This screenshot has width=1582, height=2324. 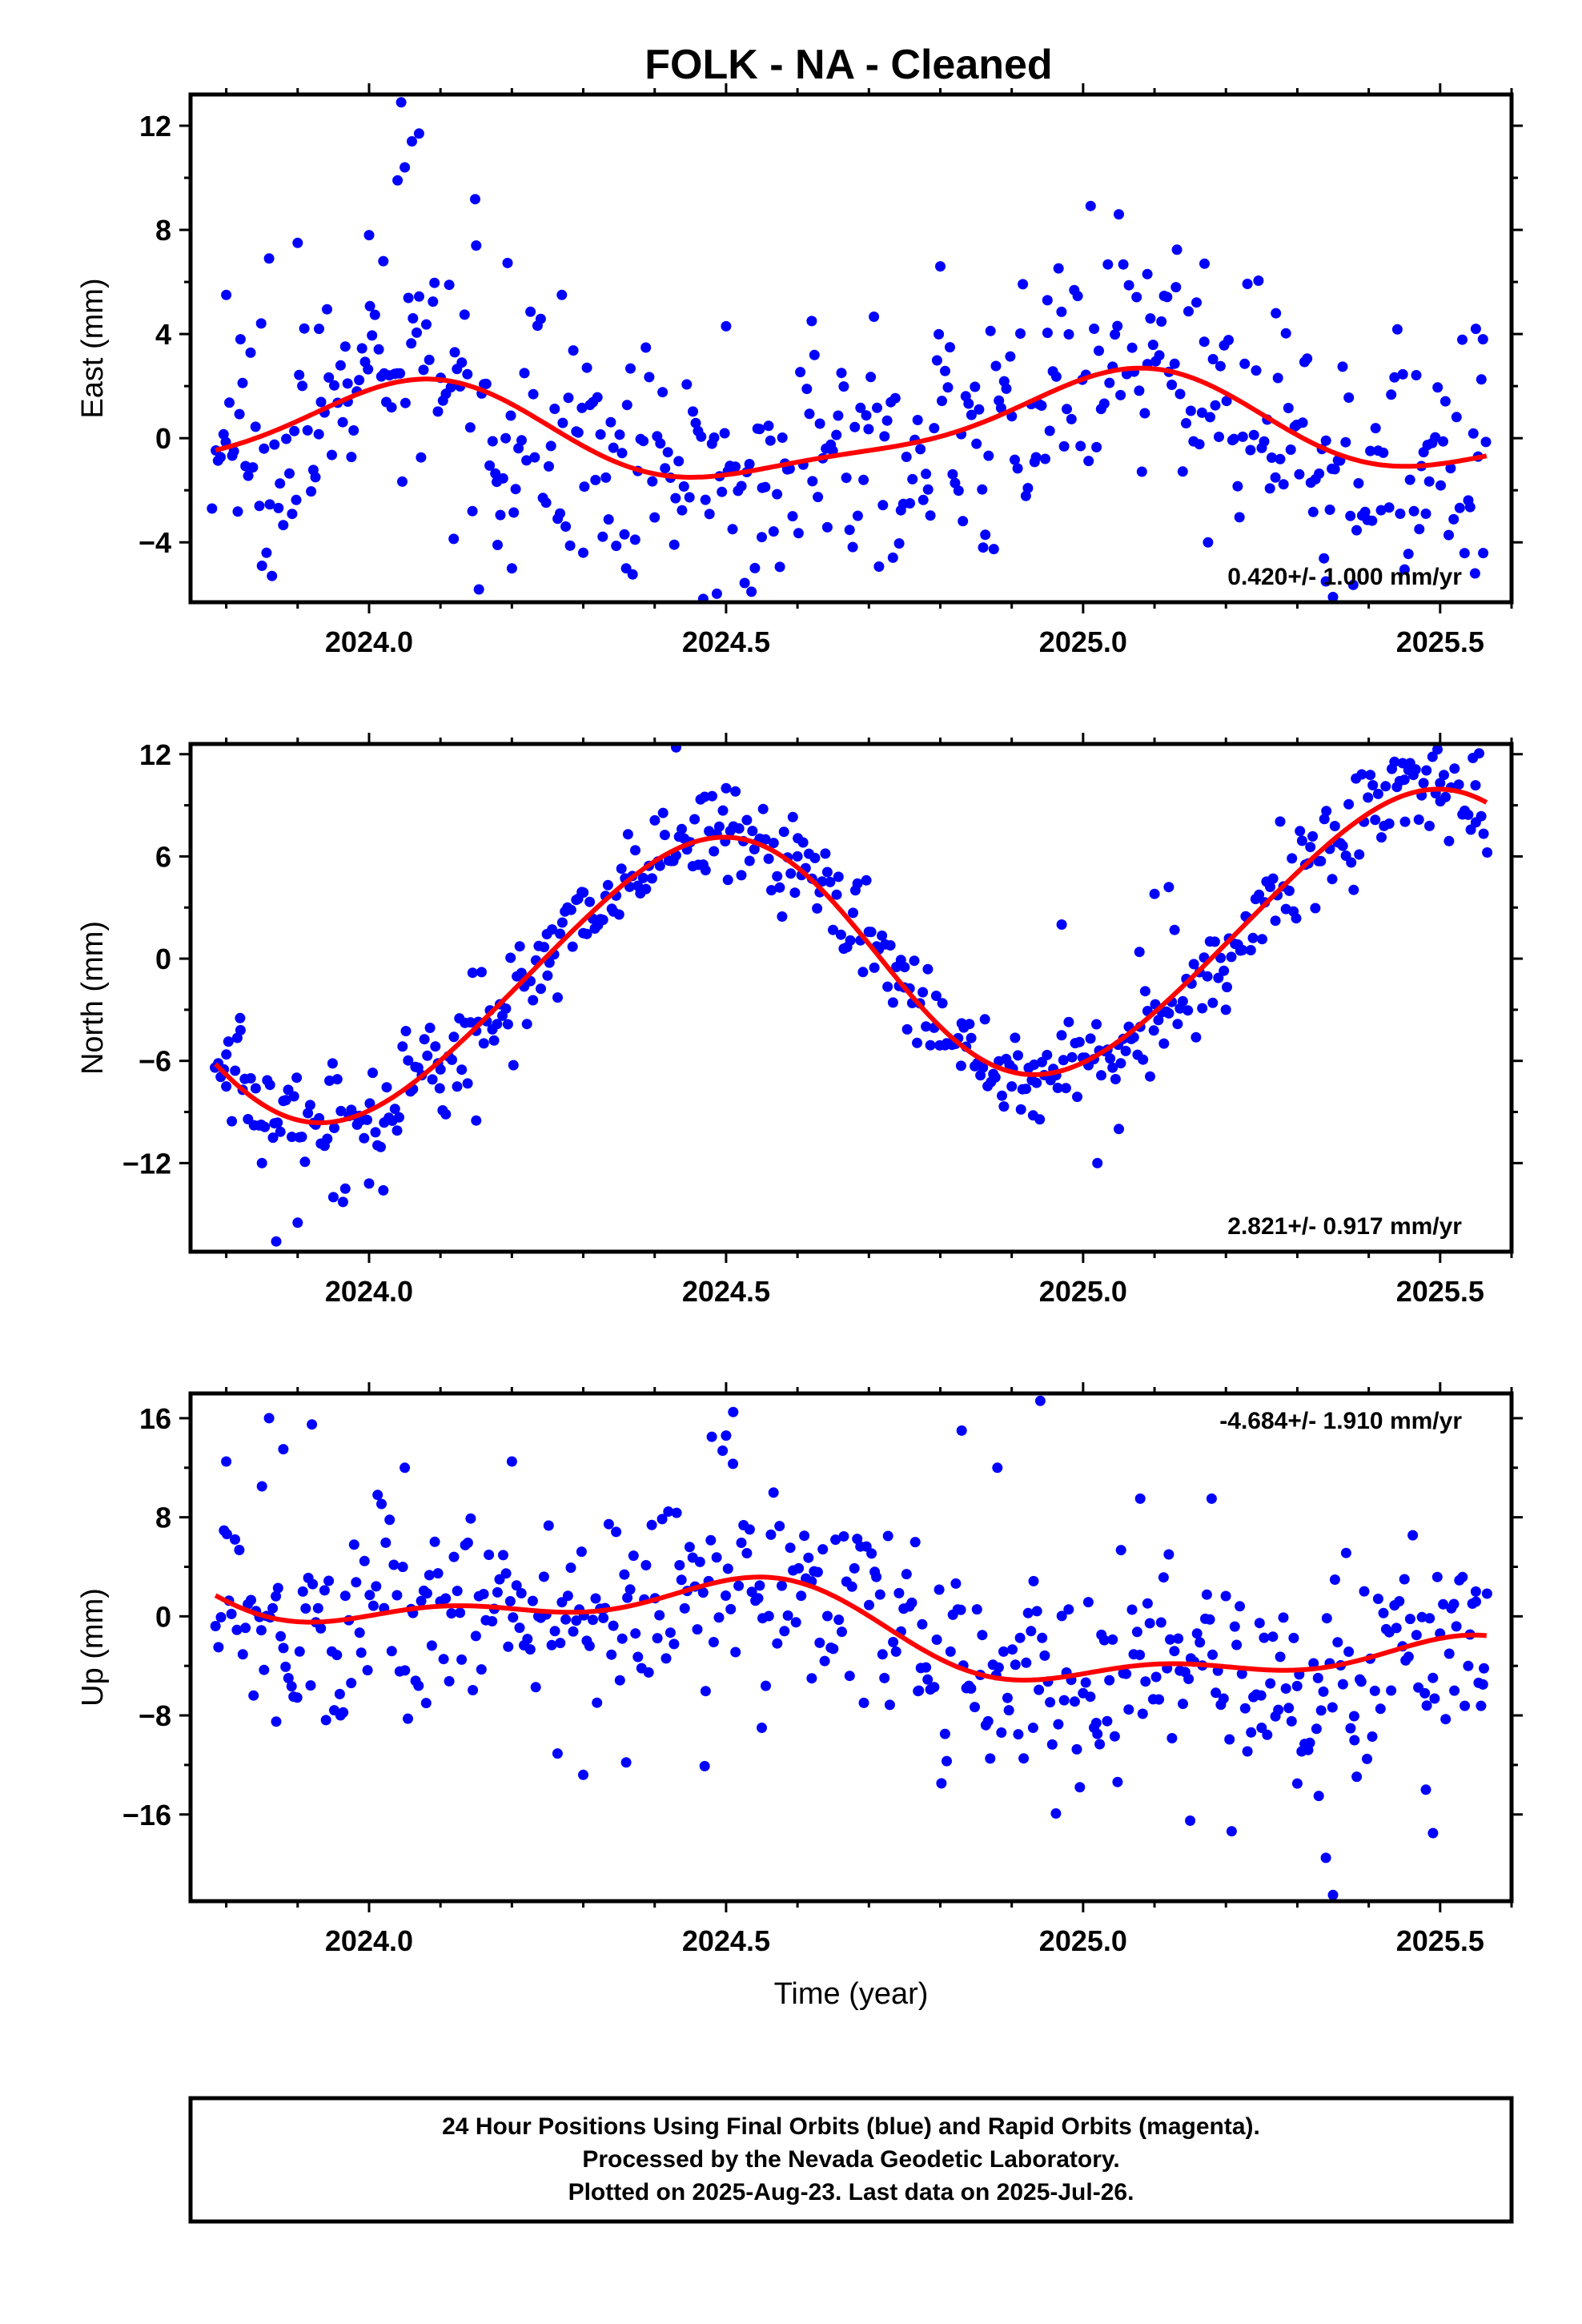 What do you see at coordinates (1083, 641) in the screenshot?
I see `east-x-tick-label: 2025.0` at bounding box center [1083, 641].